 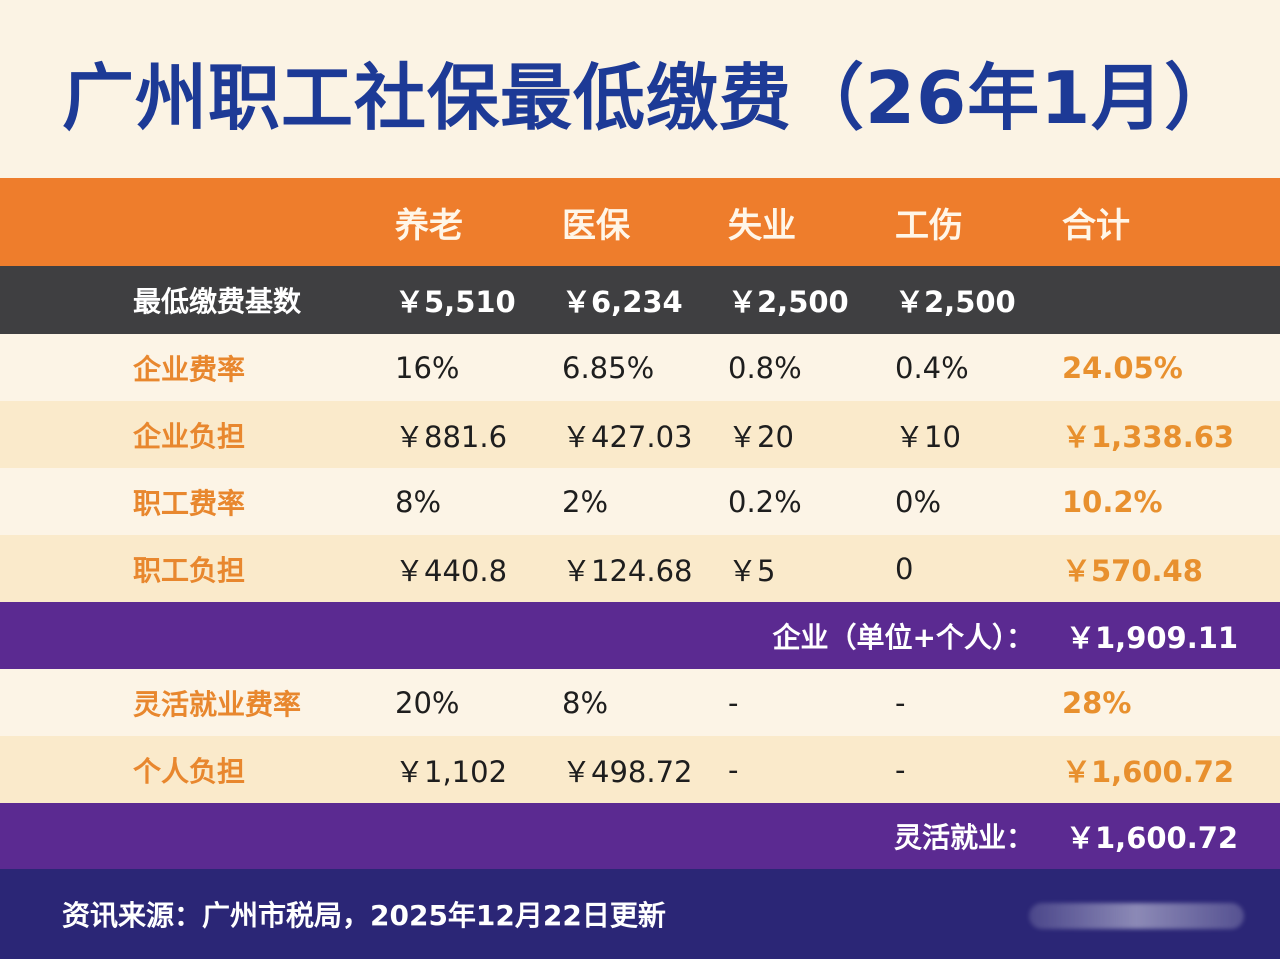 What do you see at coordinates (217, 301) in the screenshot?
I see `row-label: 最低缴费基数` at bounding box center [217, 301].